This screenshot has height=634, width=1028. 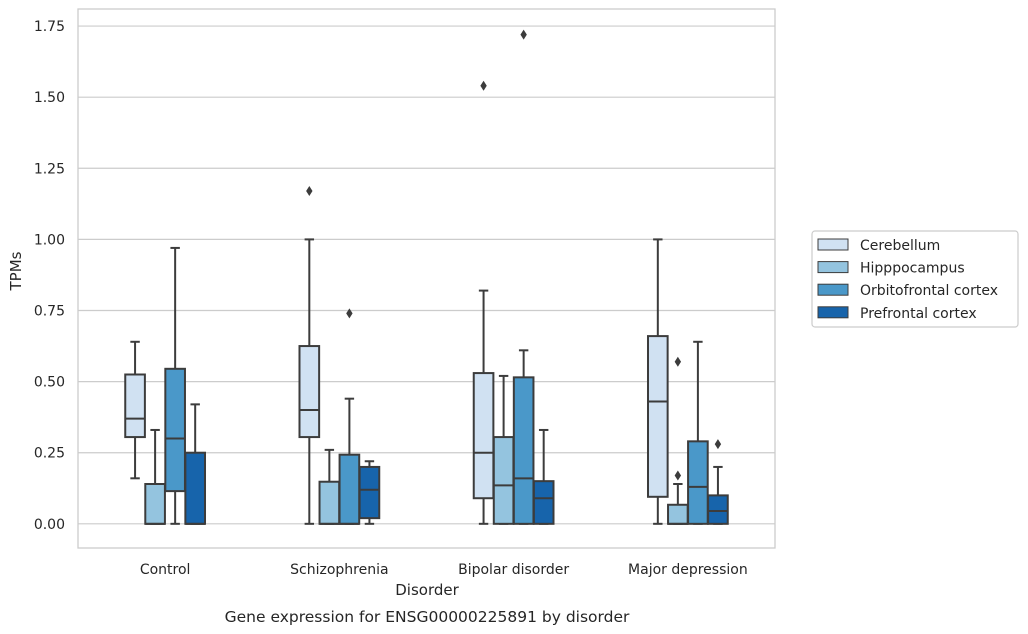 I want to click on legend-label: Prefrontal cortex, so click(x=918, y=314).